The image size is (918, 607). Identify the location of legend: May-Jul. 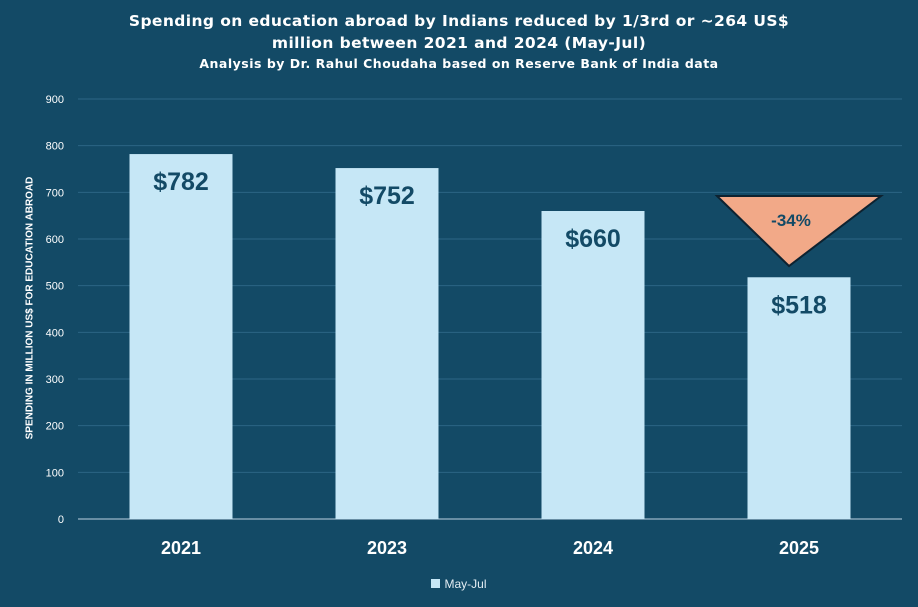
(459, 584).